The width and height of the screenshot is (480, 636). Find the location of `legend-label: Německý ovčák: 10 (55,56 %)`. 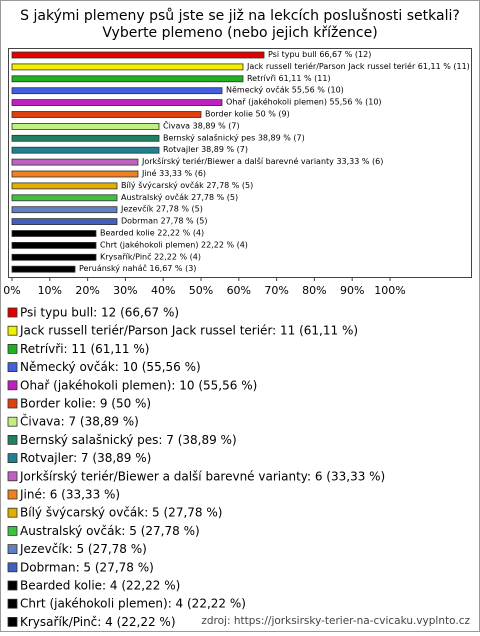

legend-label: Německý ovčák: 10 (55,56 %) is located at coordinates (110, 367).